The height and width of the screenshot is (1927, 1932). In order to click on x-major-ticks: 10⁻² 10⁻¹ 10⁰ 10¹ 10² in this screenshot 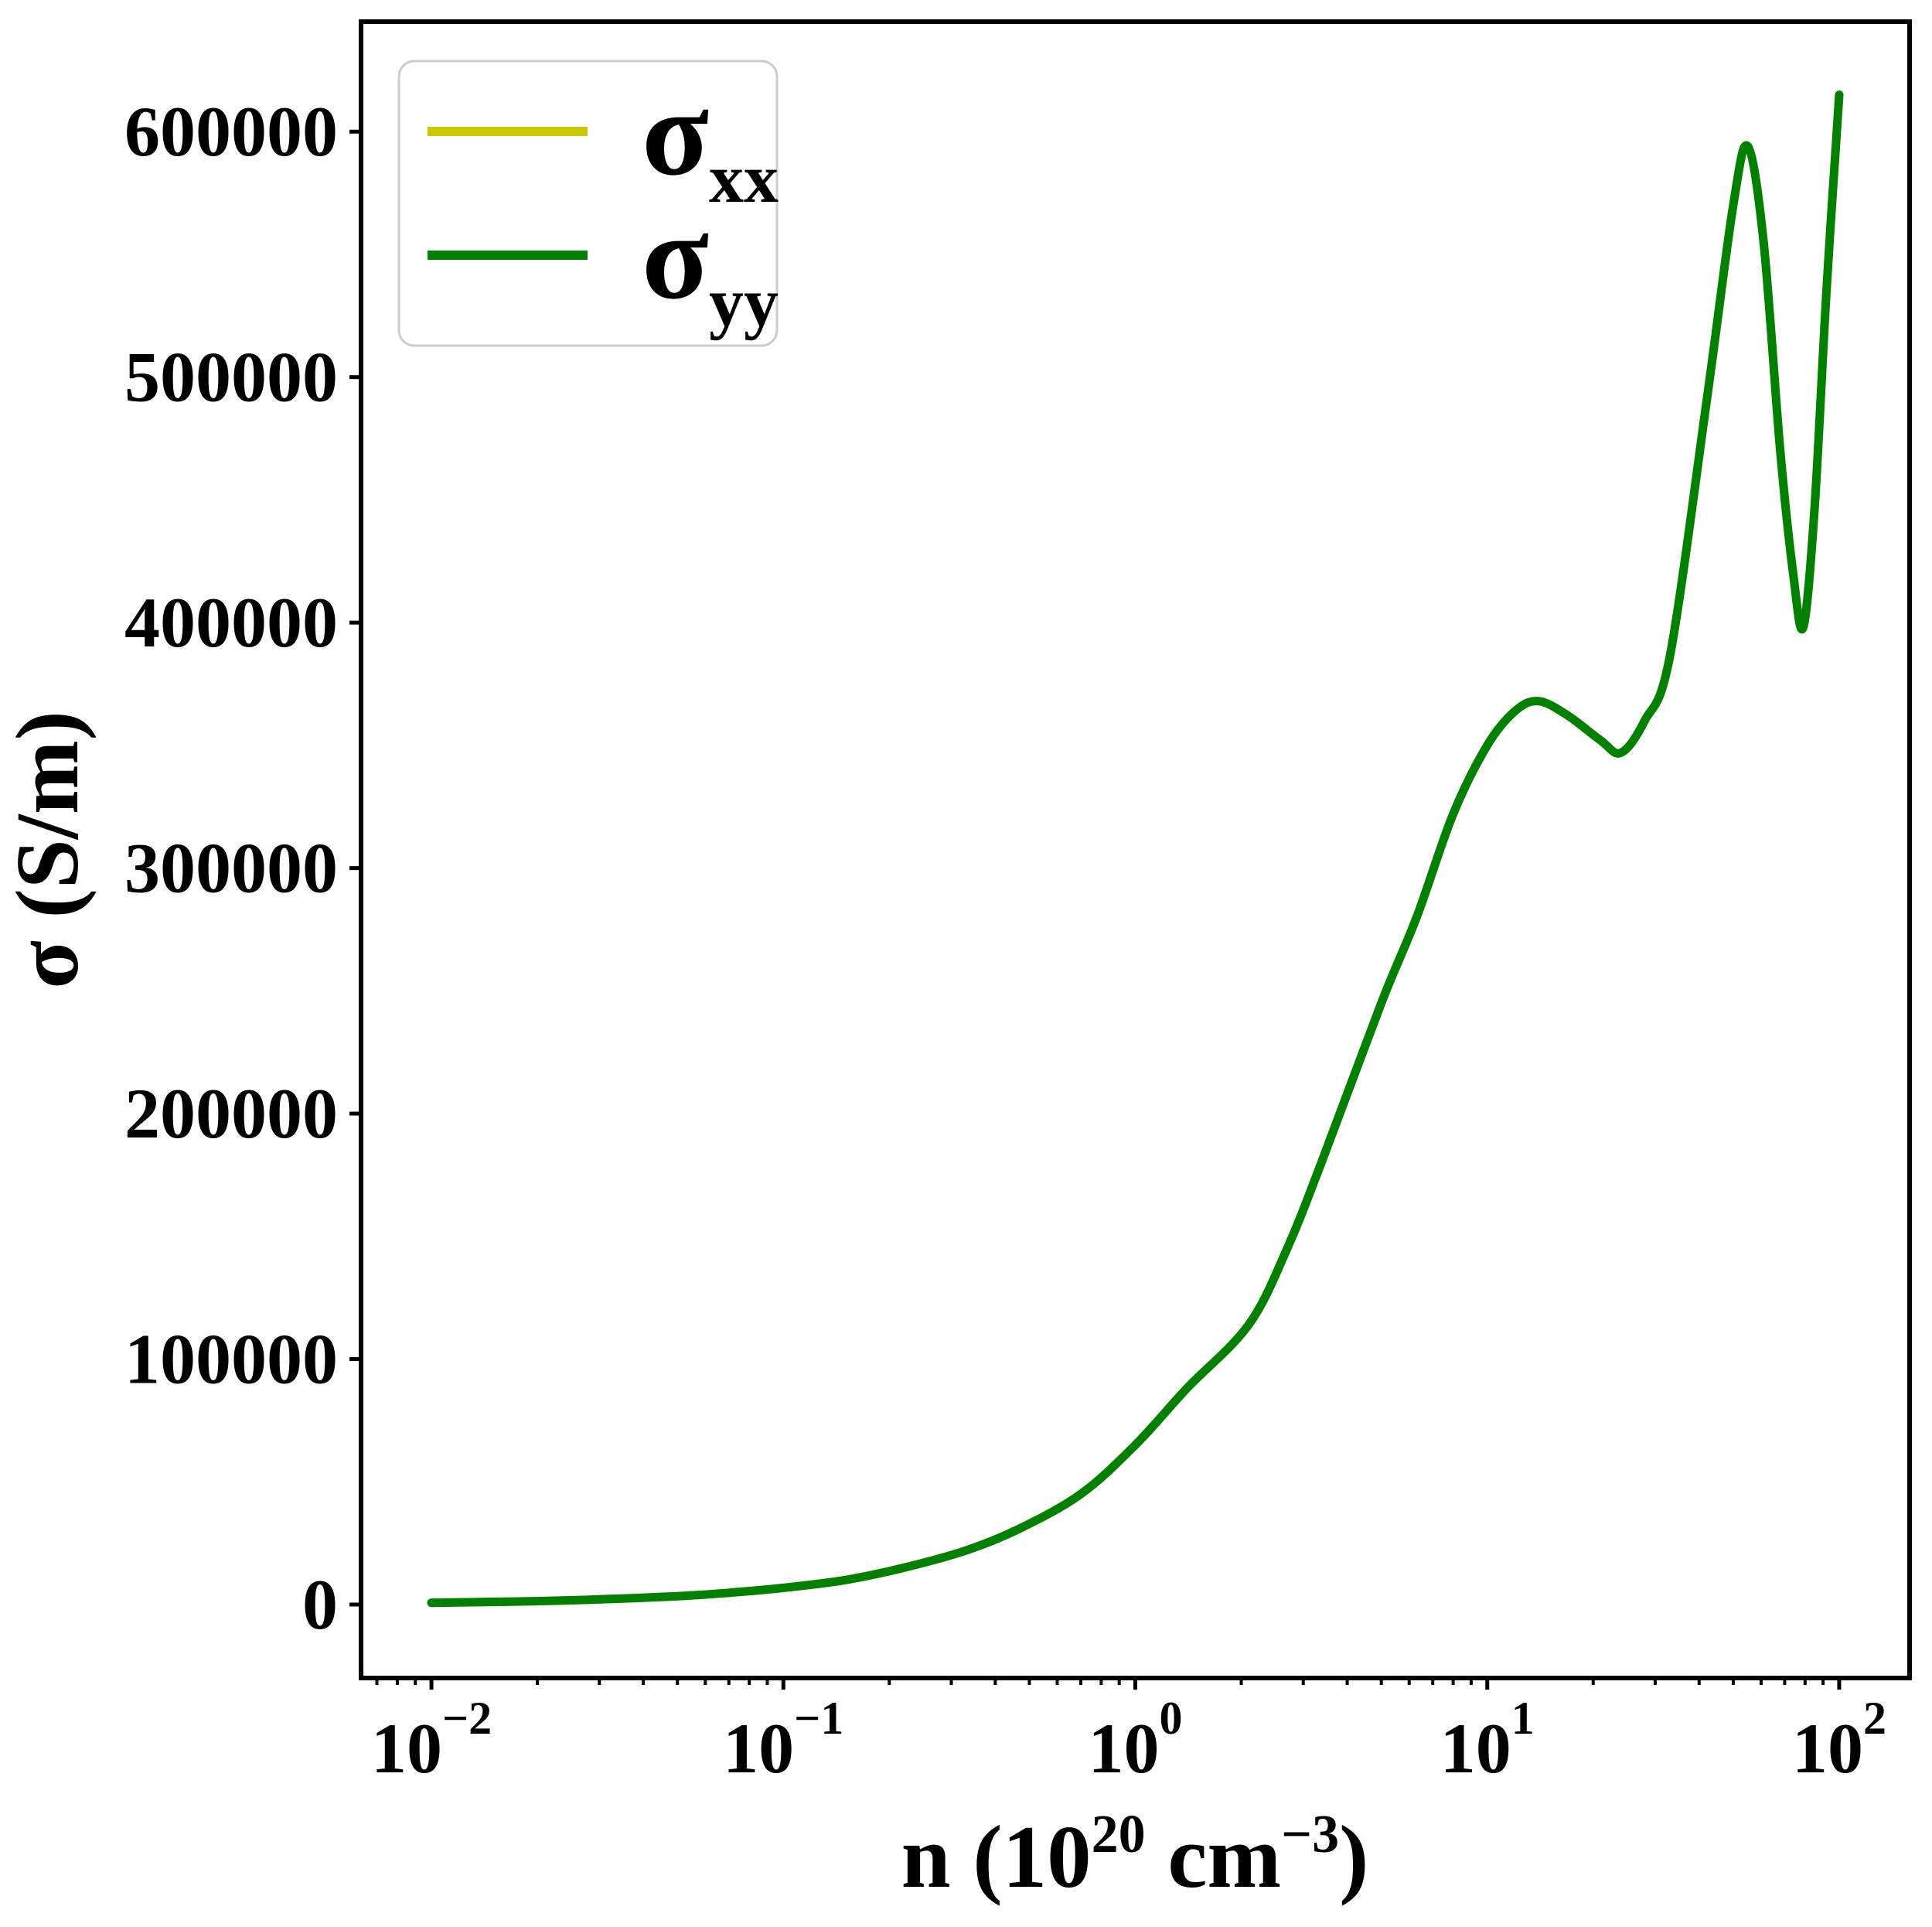, I will do `click(1128, 1733)`.